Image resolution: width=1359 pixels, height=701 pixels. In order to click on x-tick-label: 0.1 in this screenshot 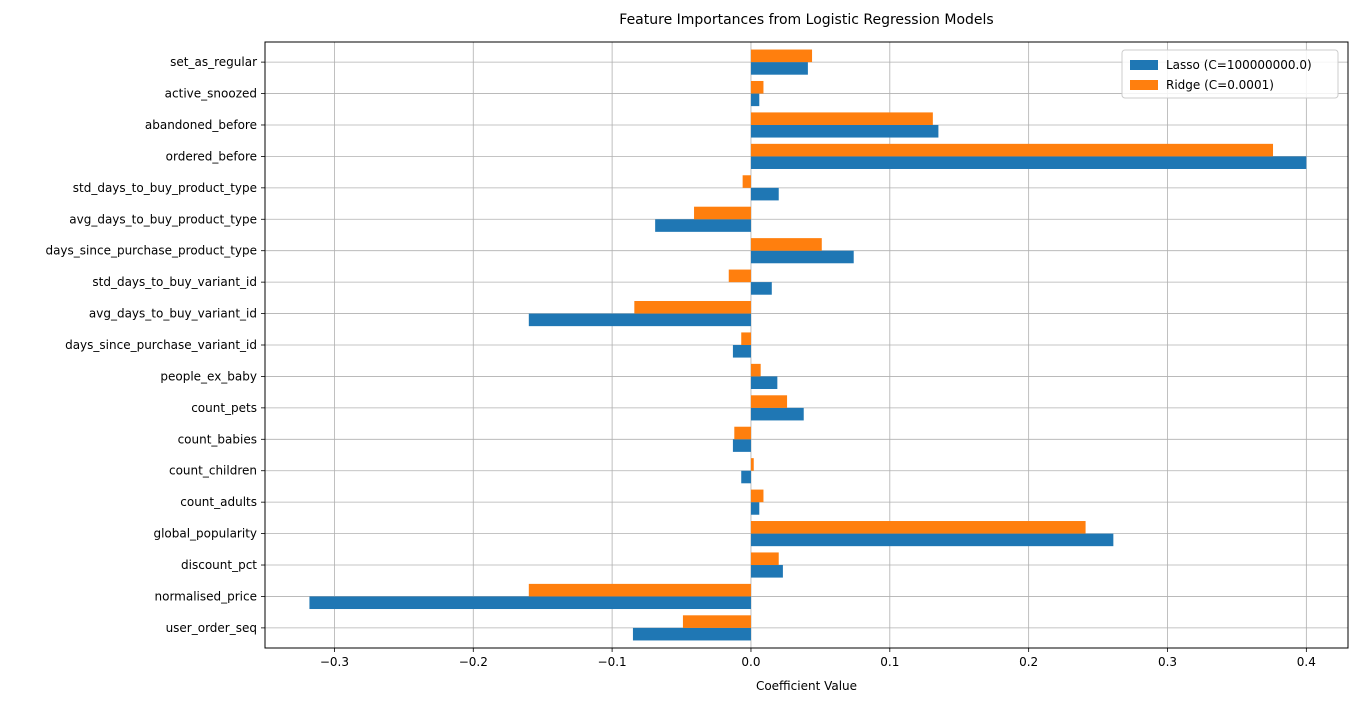, I will do `click(889, 662)`.